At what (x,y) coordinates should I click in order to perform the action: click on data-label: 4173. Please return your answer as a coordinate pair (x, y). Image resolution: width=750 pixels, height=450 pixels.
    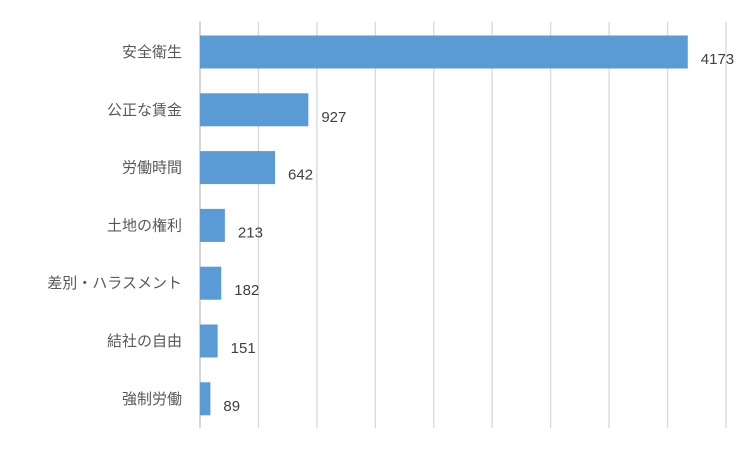
    Looking at the image, I should click on (717, 59).